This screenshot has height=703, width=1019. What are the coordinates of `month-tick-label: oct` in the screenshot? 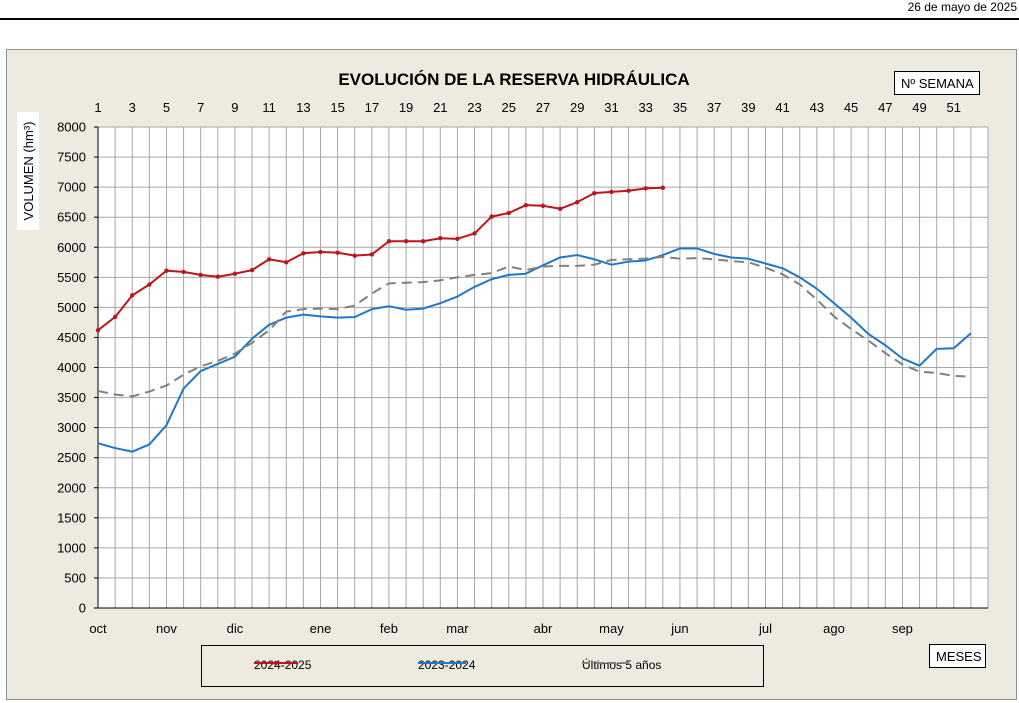 It's located at (98, 628).